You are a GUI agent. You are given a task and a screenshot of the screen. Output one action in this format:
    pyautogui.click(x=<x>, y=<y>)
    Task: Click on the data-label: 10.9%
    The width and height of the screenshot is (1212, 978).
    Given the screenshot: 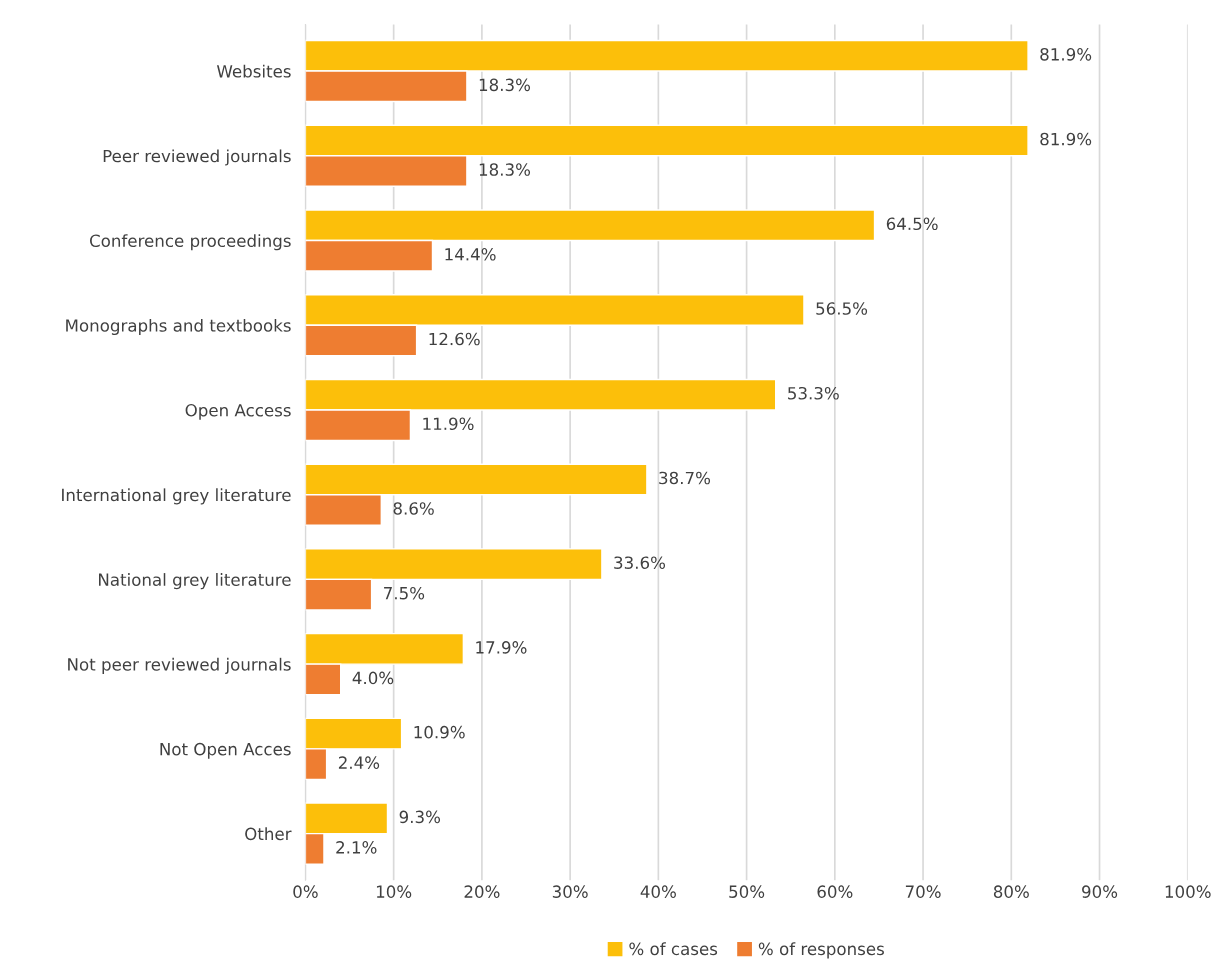 What is the action you would take?
    pyautogui.click(x=439, y=732)
    